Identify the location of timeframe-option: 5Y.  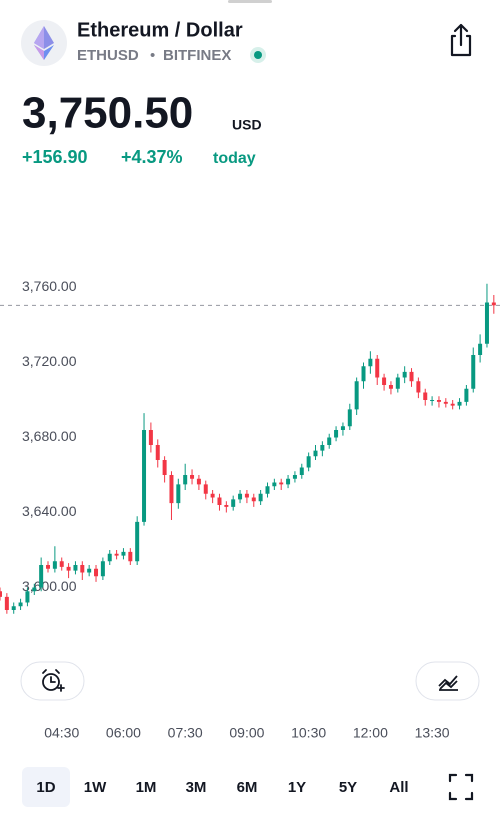
(348, 787).